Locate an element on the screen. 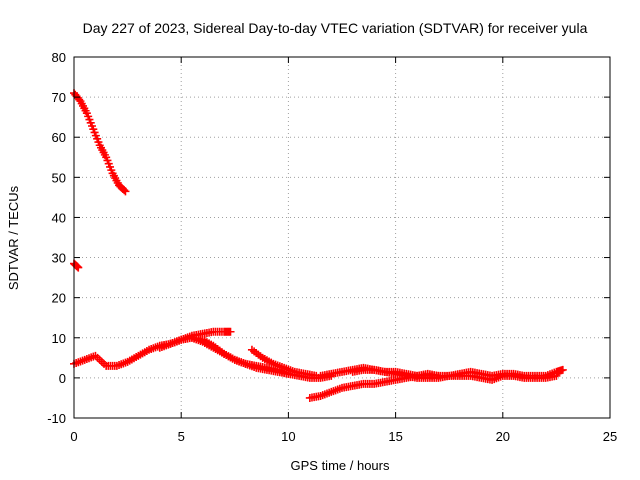 Image resolution: width=640 pixels, height=480 pixels. y-tick-label: -10 is located at coordinates (56, 418).